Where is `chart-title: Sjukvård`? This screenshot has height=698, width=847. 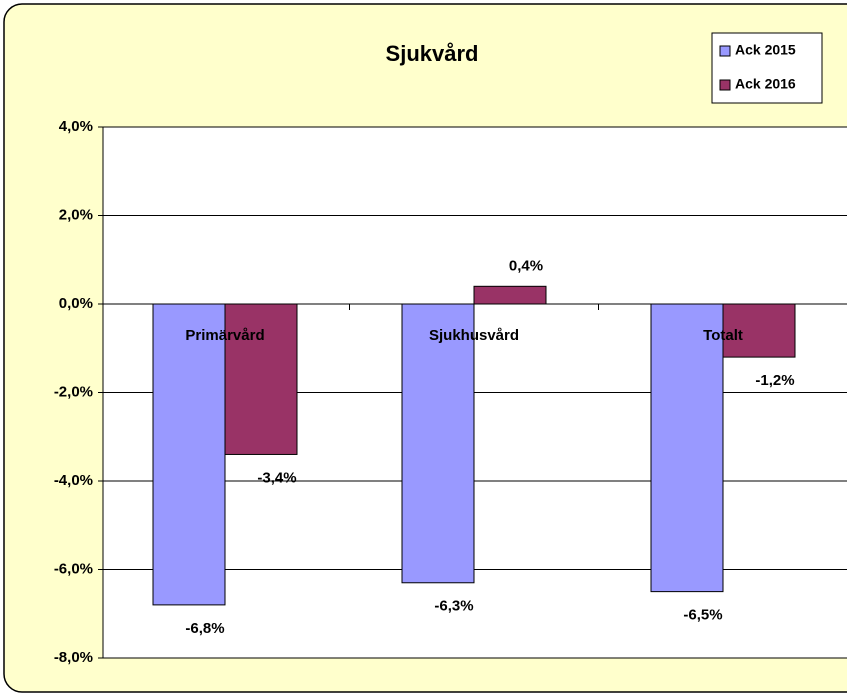
chart-title: Sjukvård is located at coordinates (432, 53).